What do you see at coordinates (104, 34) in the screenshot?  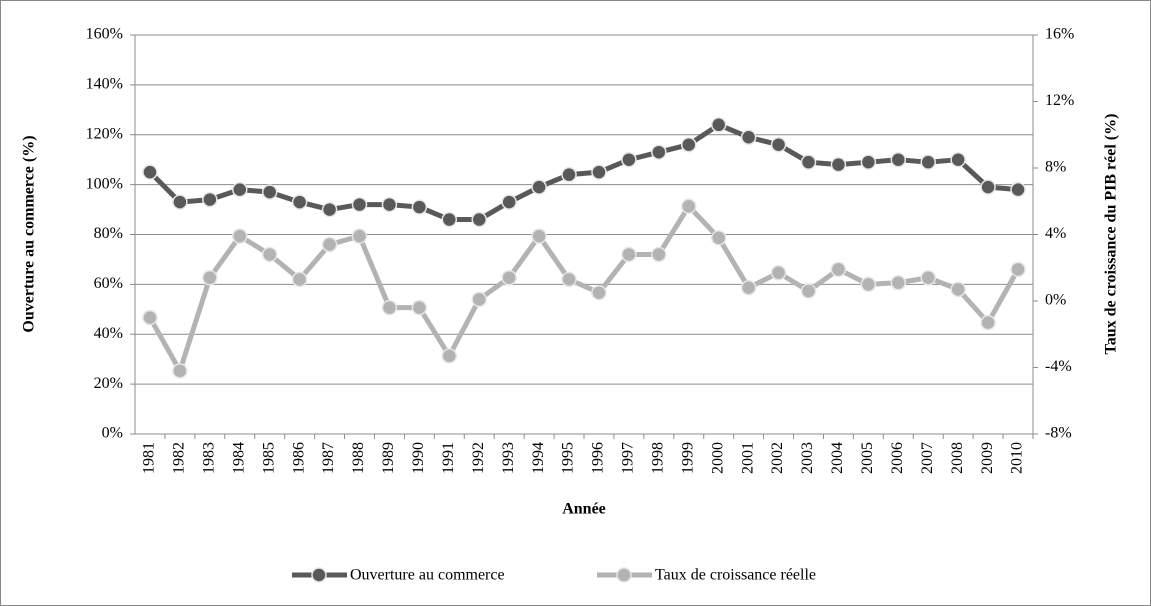 I see `y-tick-label: 160%` at bounding box center [104, 34].